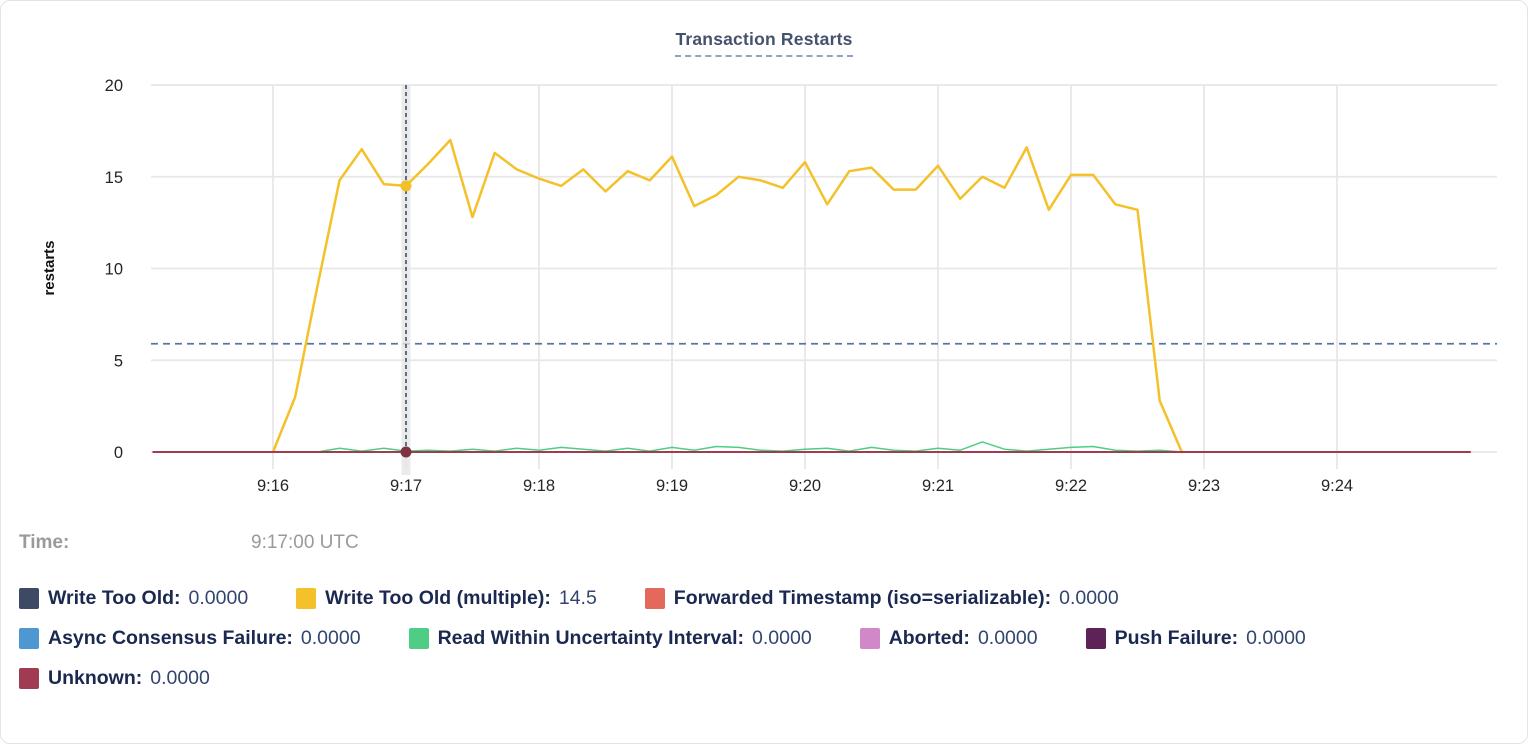 Image resolution: width=1528 pixels, height=744 pixels. I want to click on cursor-dot-write-too-old-multiple, so click(406, 186).